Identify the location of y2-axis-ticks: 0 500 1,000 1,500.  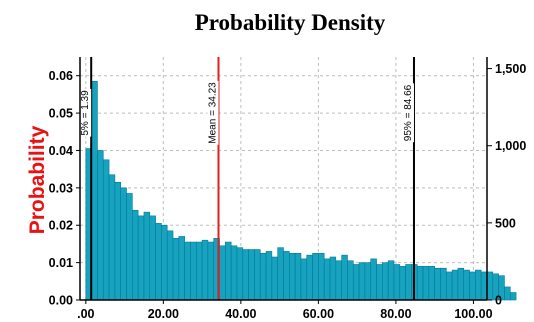
(506, 185).